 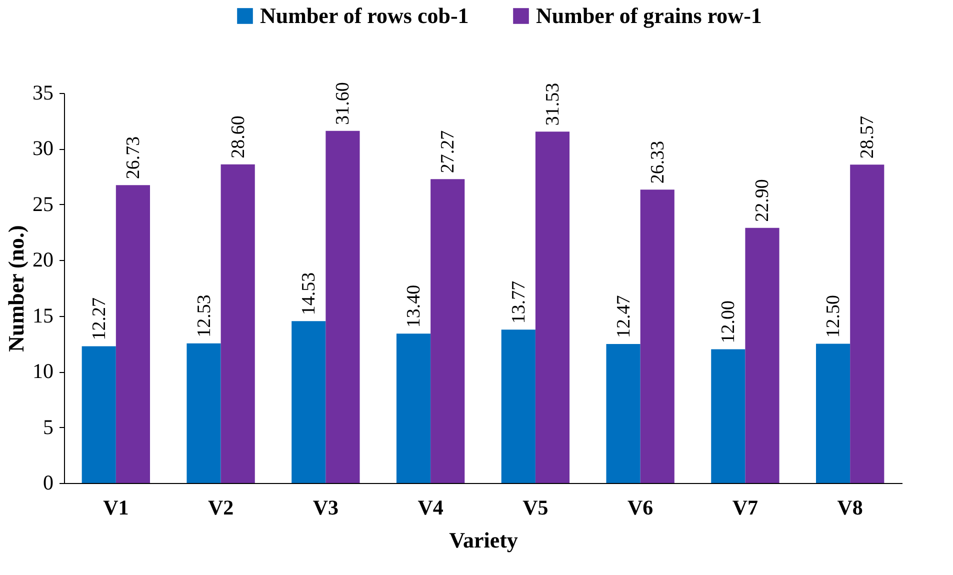 What do you see at coordinates (448, 152) in the screenshot?
I see `data-label: 27.27` at bounding box center [448, 152].